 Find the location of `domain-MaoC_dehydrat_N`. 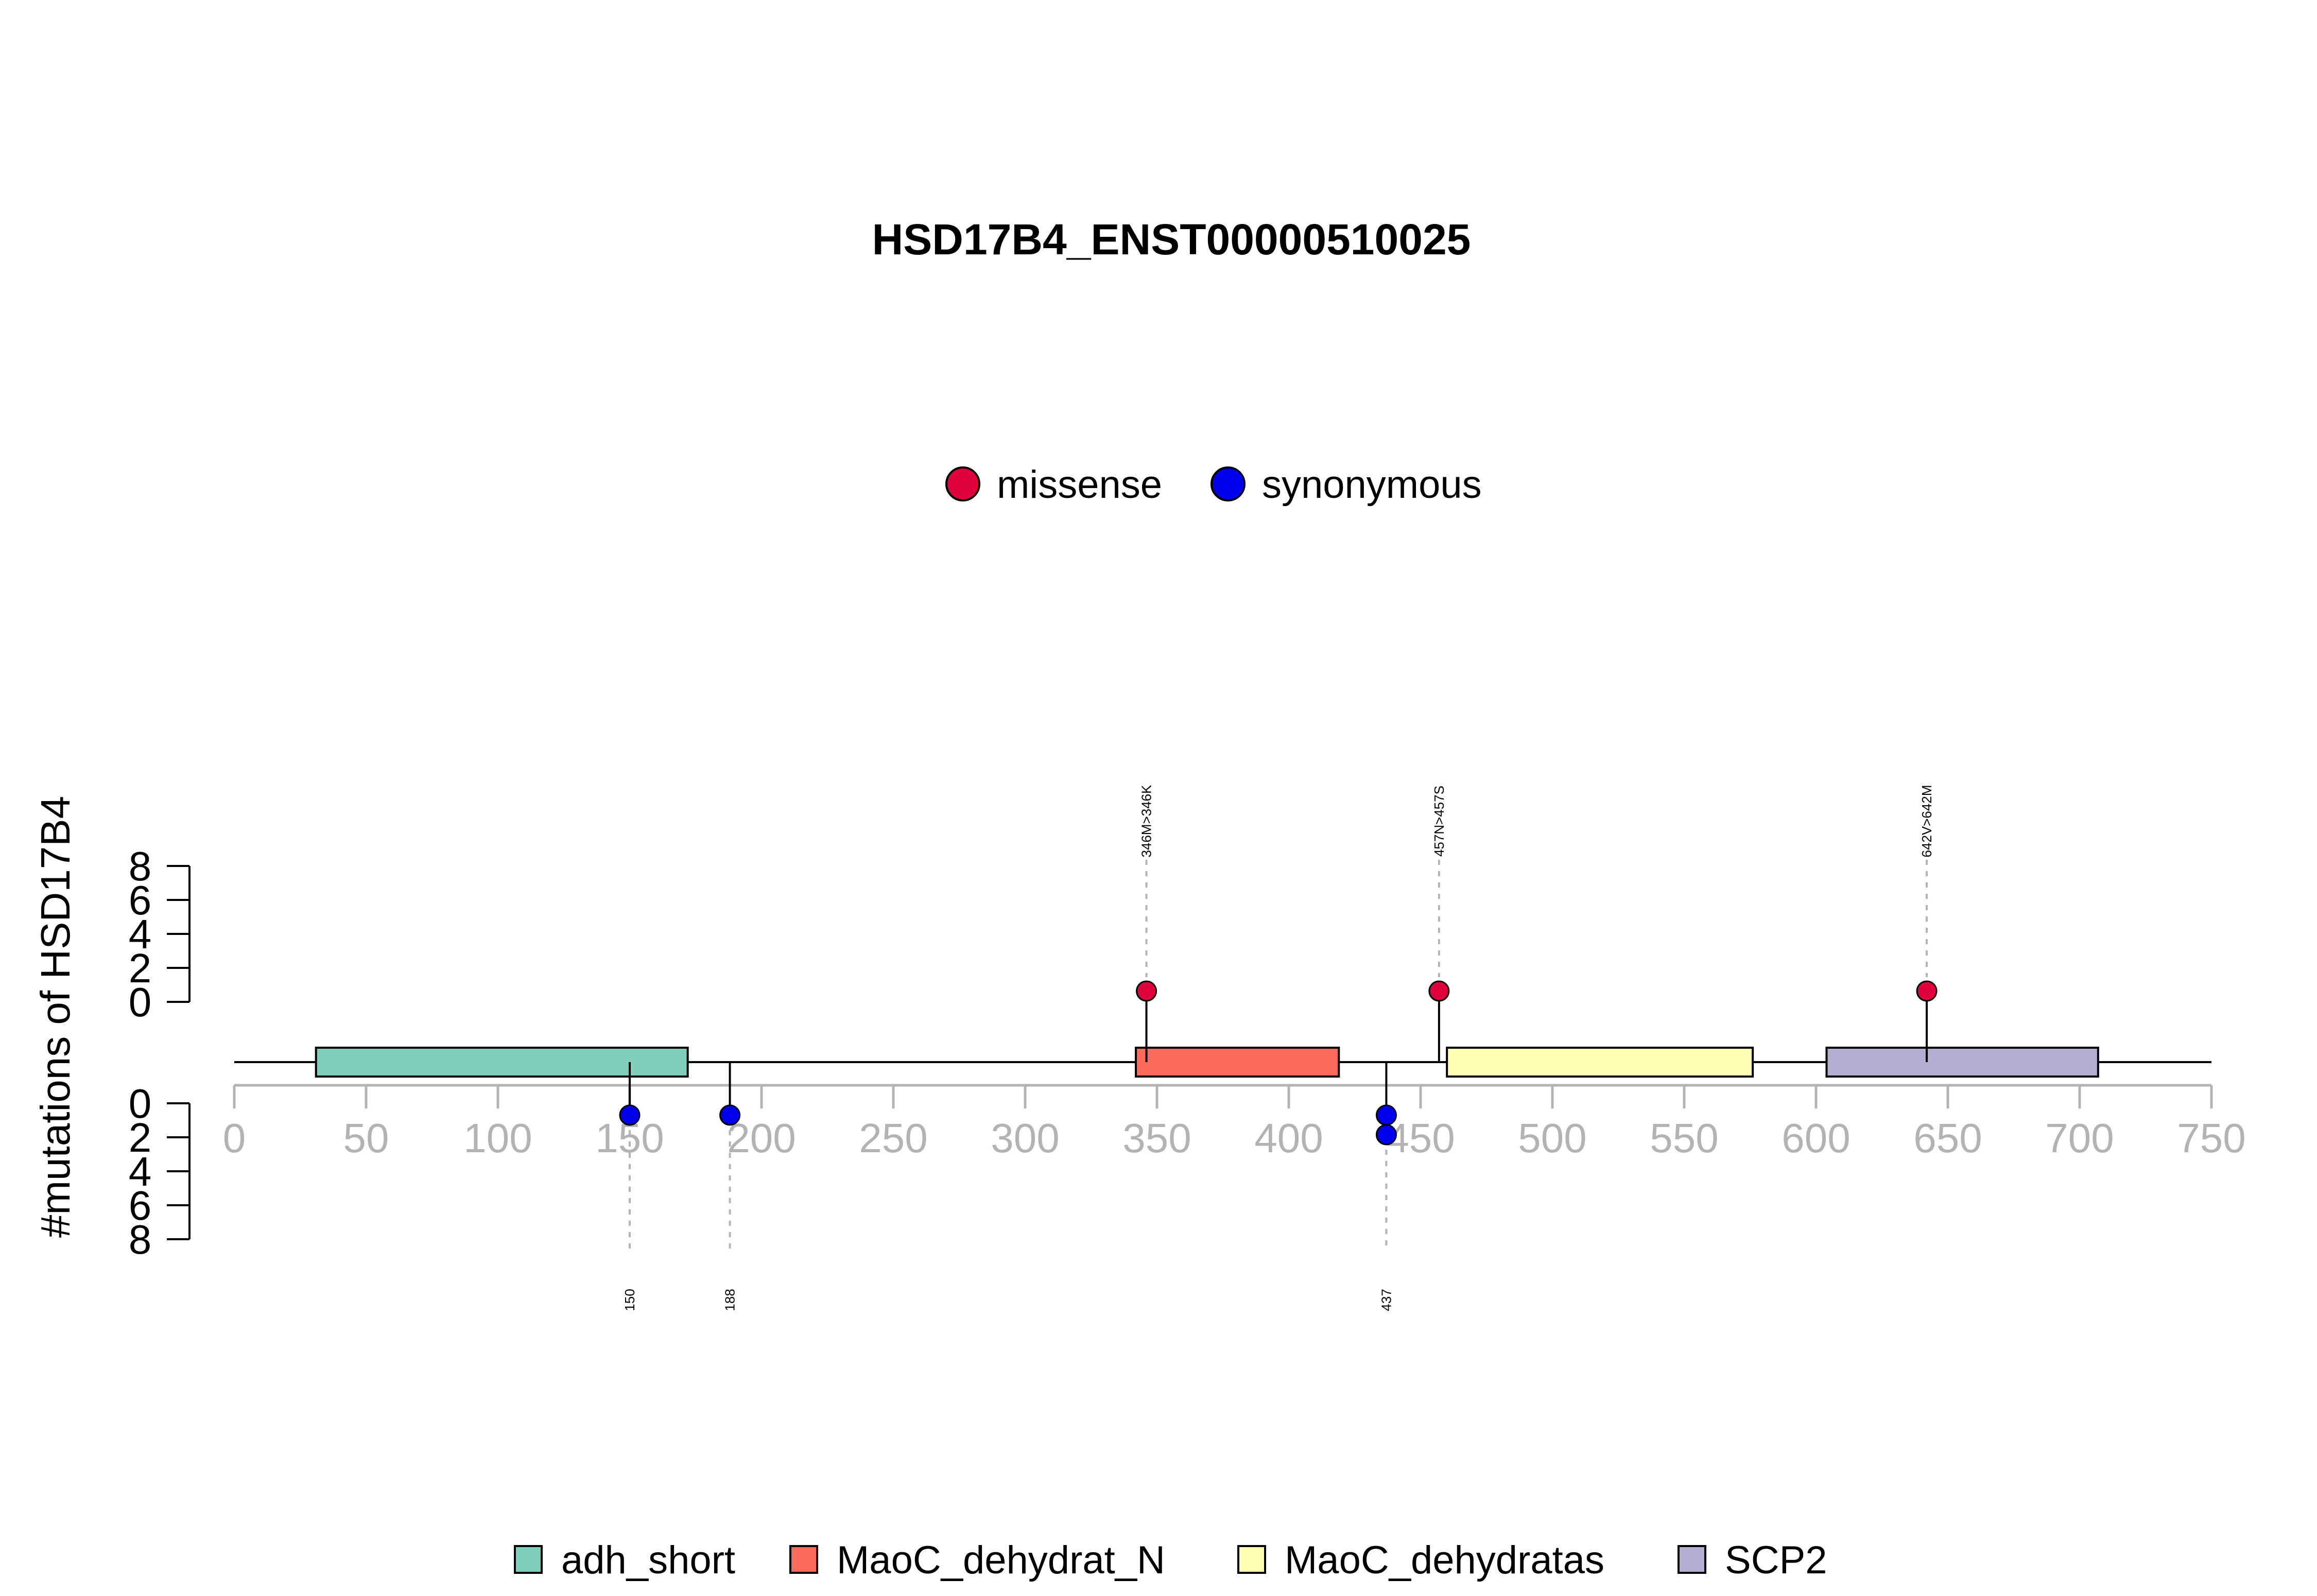

domain-MaoC_dehydrat_N is located at coordinates (1237, 1062).